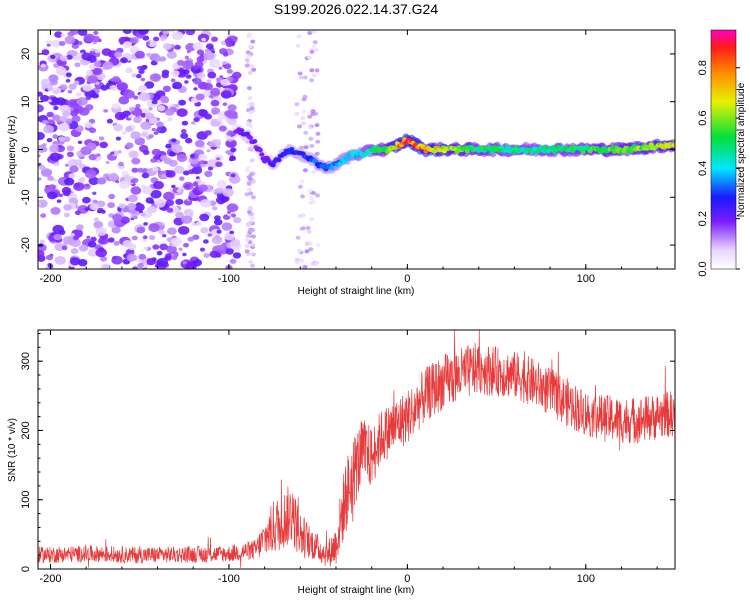 The width and height of the screenshot is (750, 600). Describe the element at coordinates (26, 569) in the screenshot. I see `y-tick-label: 0` at that location.